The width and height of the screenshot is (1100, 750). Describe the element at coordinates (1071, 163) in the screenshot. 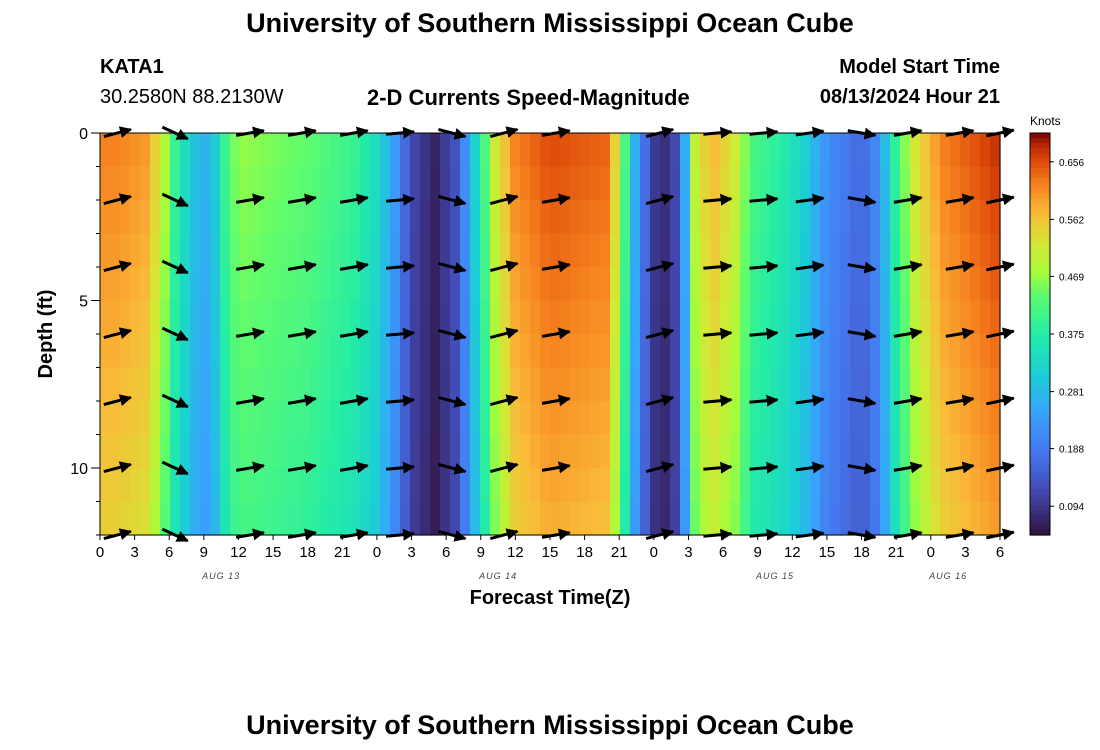

I see `colorbar-tick-label: 0.656` at that location.